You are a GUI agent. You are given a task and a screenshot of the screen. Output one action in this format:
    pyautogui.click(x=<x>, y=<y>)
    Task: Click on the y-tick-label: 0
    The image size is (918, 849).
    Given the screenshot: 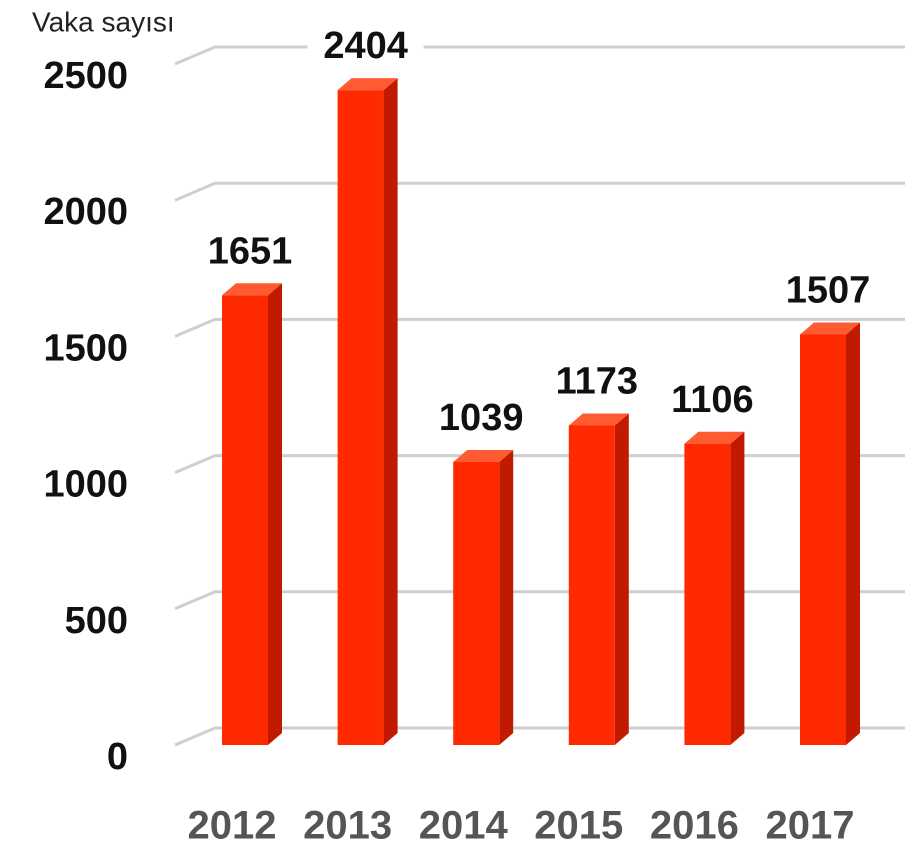 What is the action you would take?
    pyautogui.click(x=117, y=757)
    